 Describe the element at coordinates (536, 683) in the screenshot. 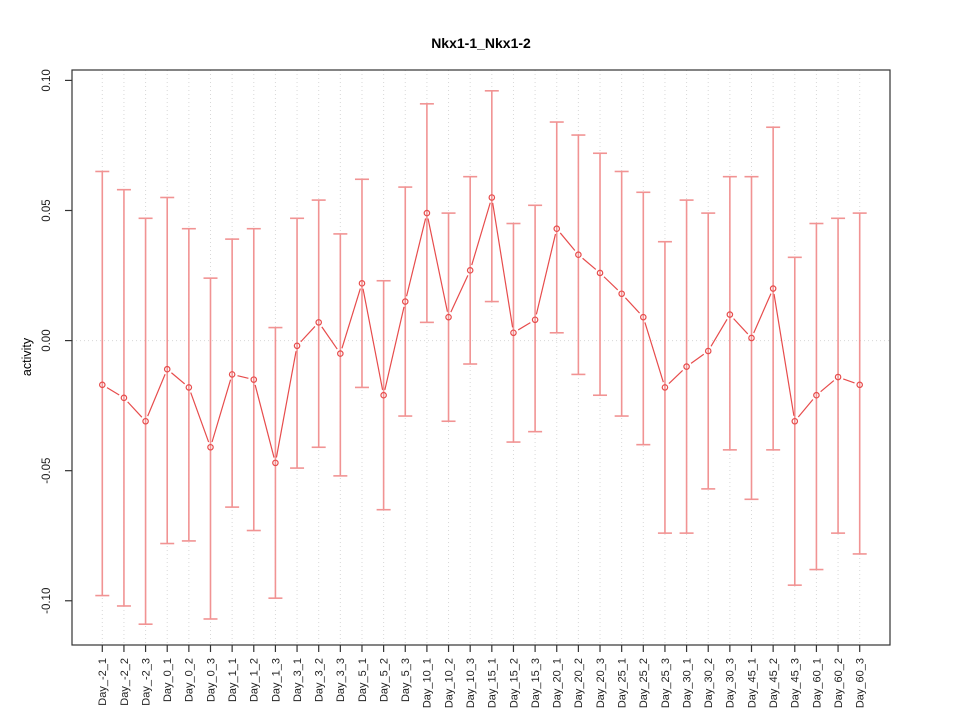

I see `x-tick-label: Day_15_3` at that location.